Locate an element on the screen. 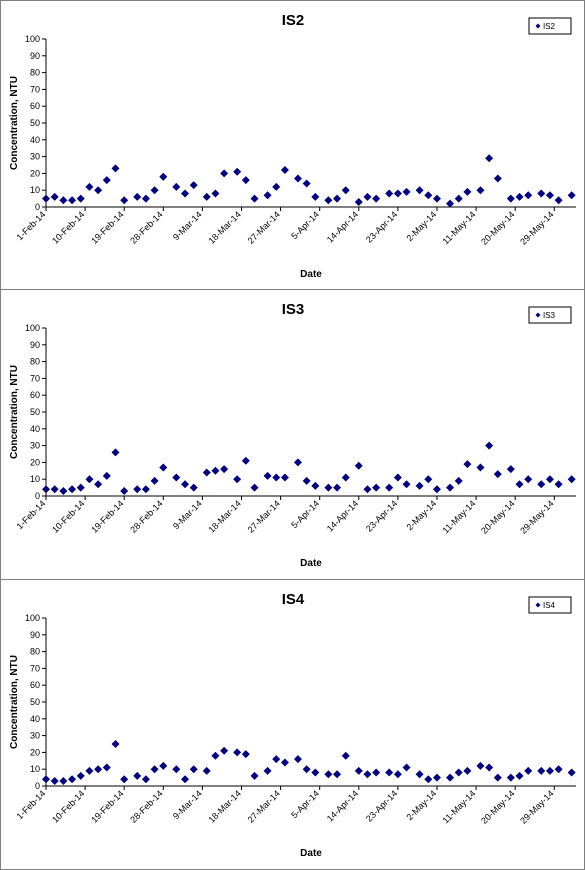 This screenshot has width=587, height=870. x-tick-label: 10-Feb-14 is located at coordinates (68, 516).